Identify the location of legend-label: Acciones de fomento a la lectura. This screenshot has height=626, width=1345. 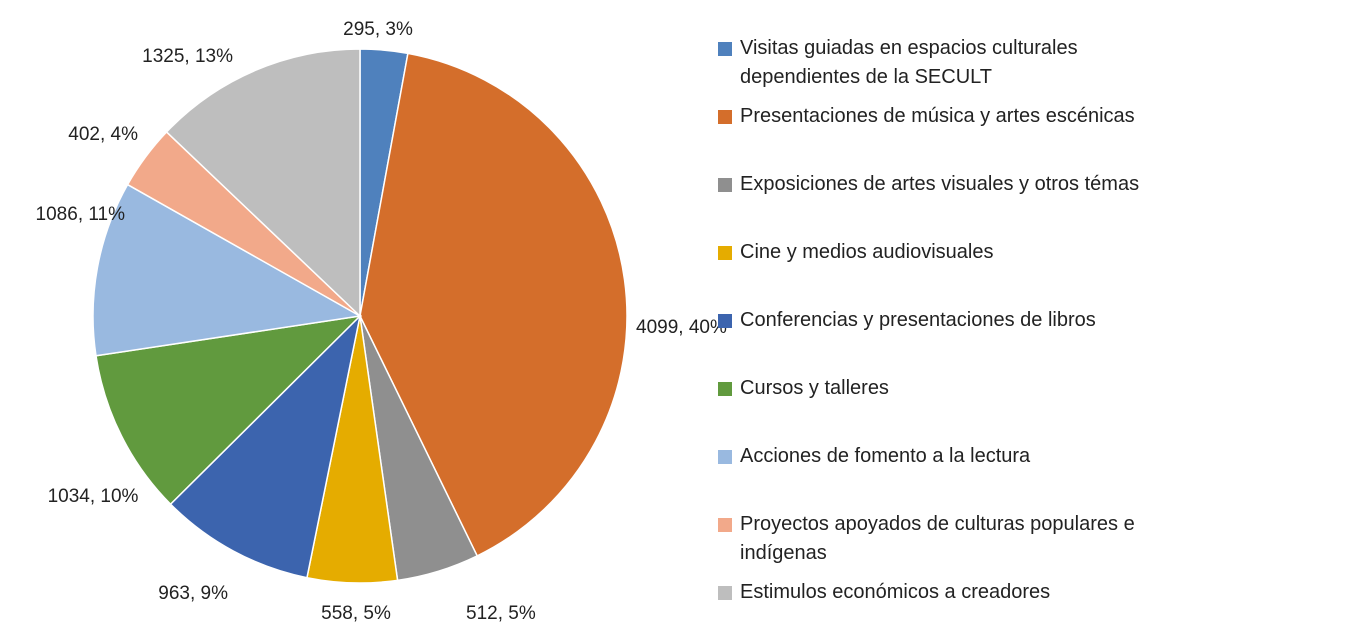
(885, 456).